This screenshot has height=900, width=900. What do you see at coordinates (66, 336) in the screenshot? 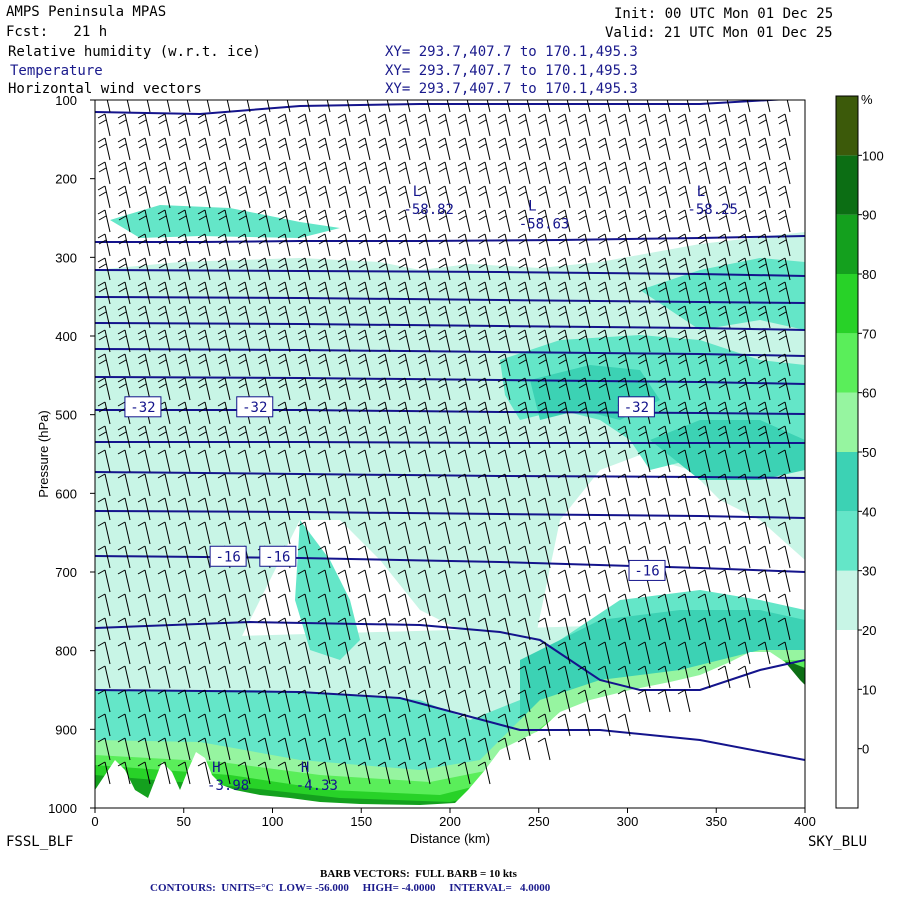
I see `y-tick-label: 400` at bounding box center [66, 336].